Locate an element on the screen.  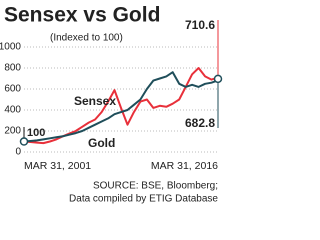
x-tick-label: MAR 31, 2016 is located at coordinates (184, 166).